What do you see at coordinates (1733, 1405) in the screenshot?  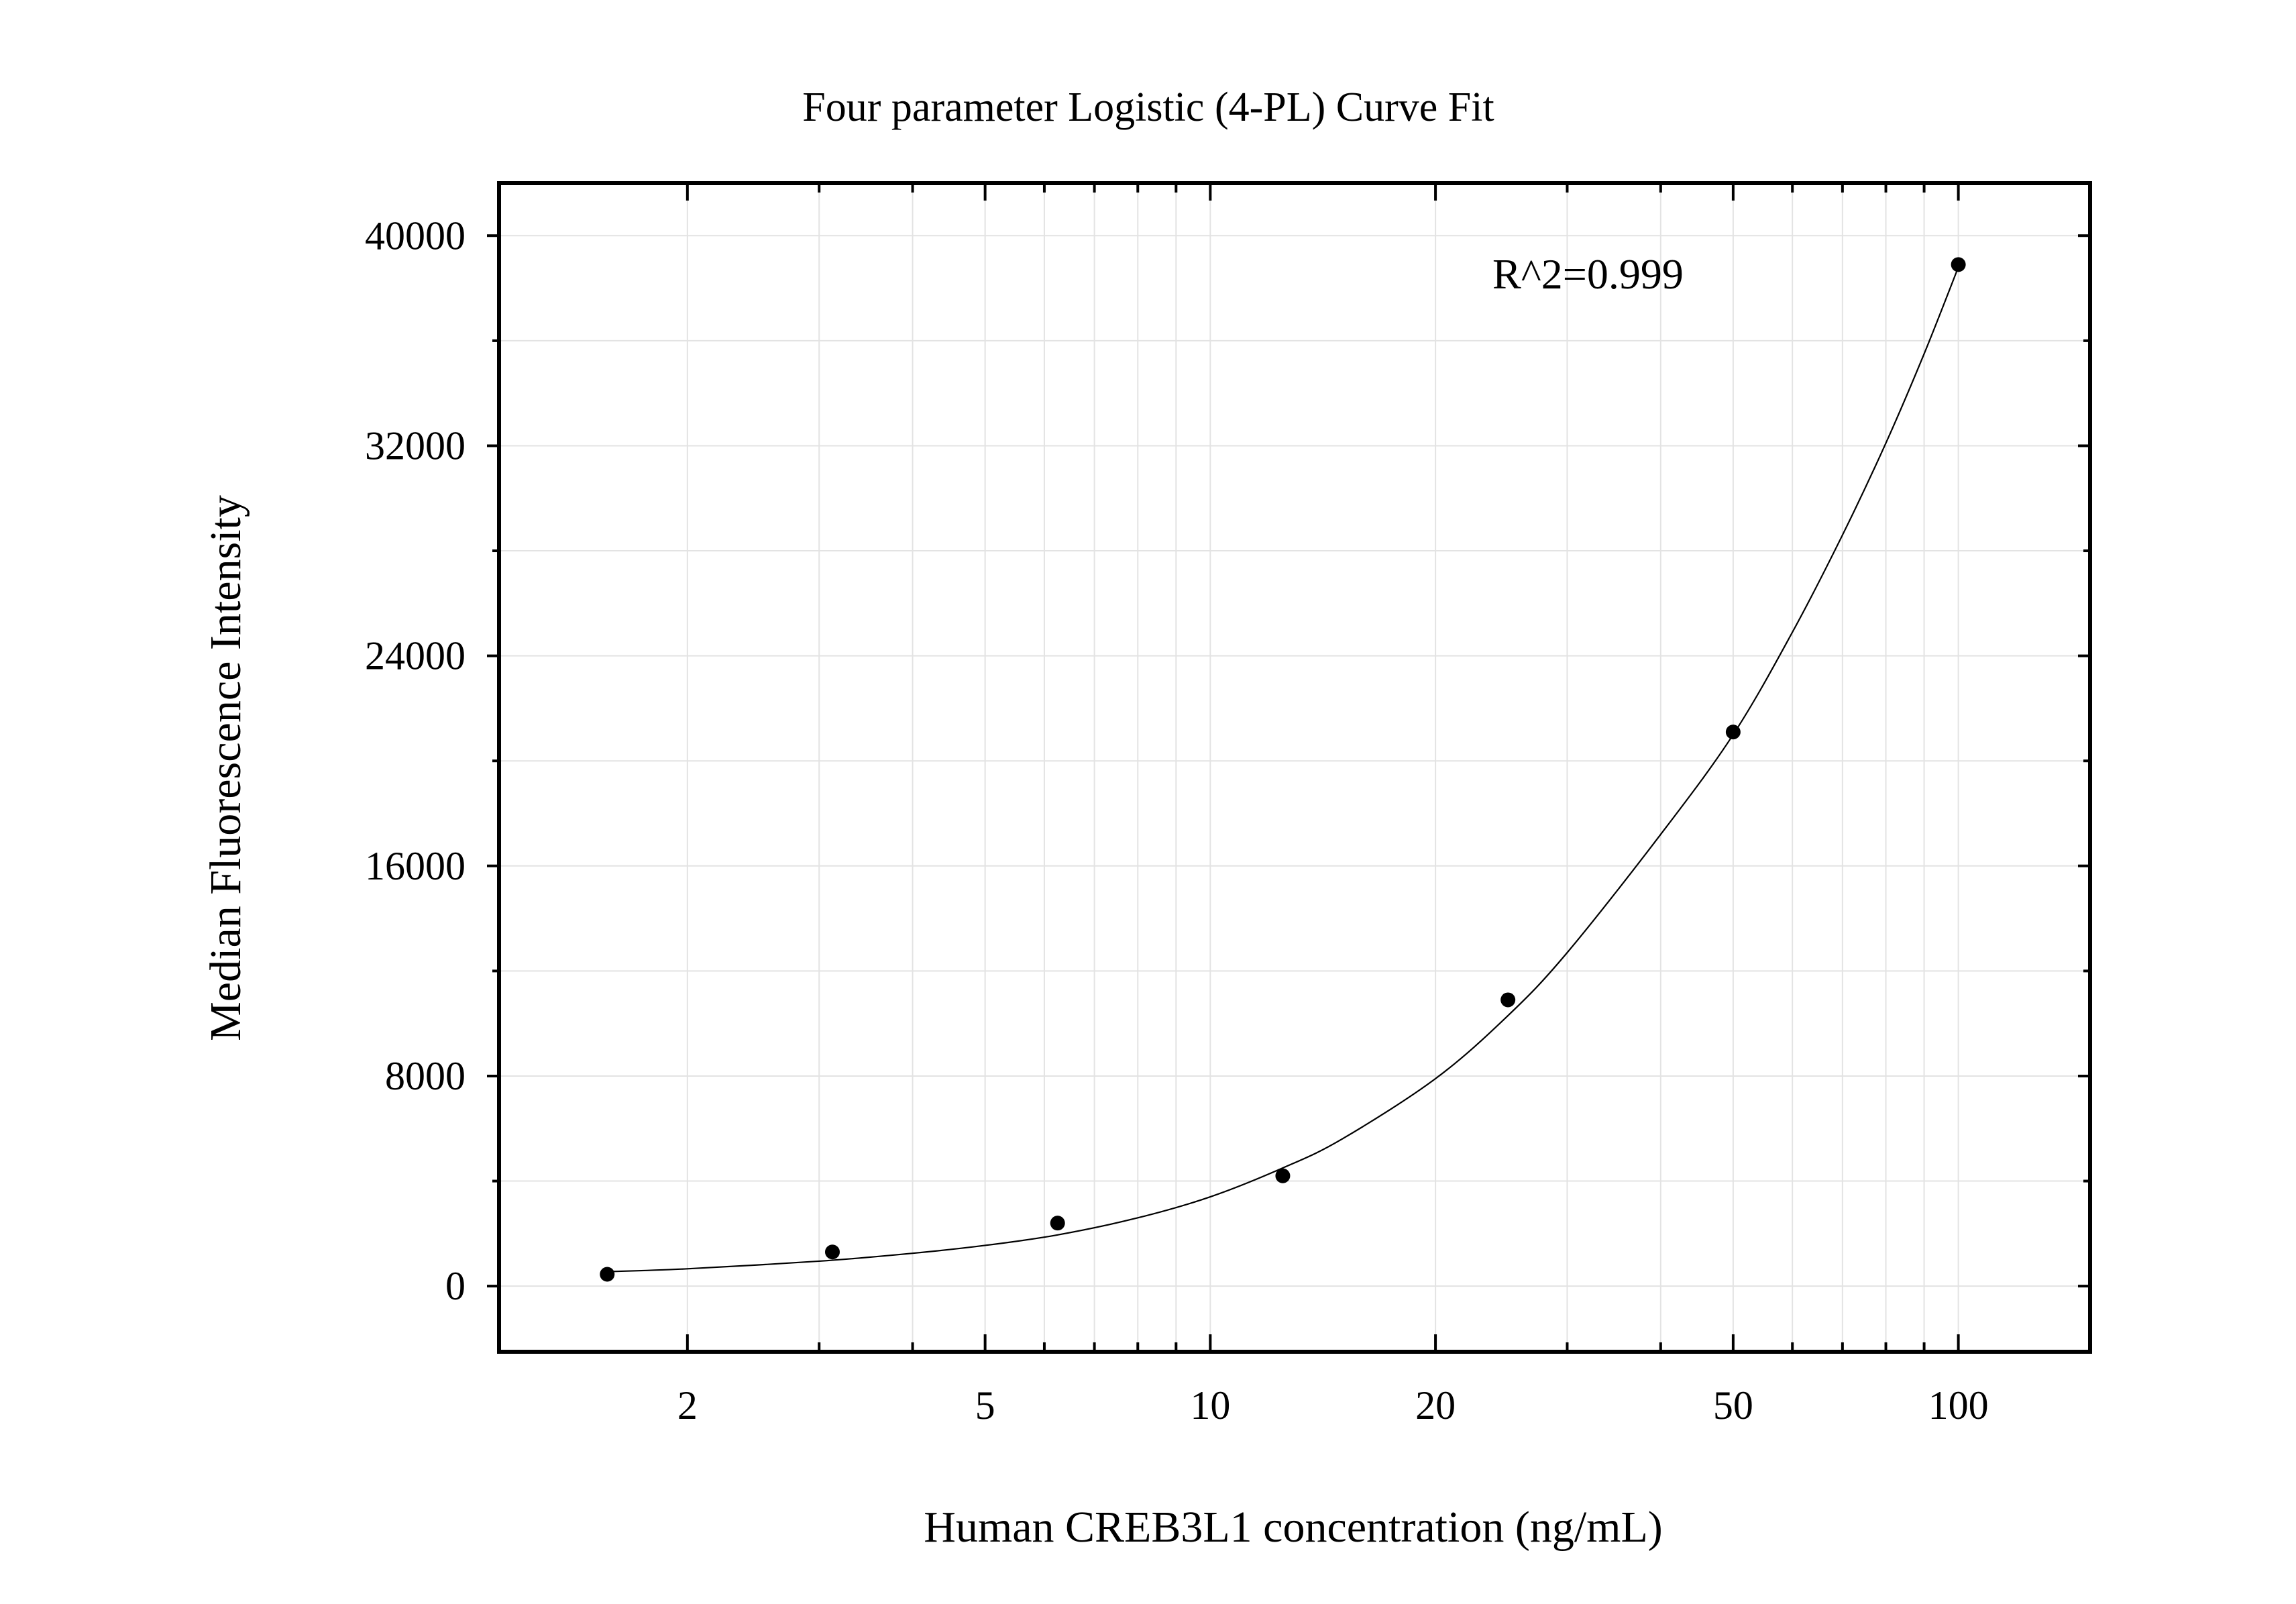 I see `x-tick-label: 50` at bounding box center [1733, 1405].